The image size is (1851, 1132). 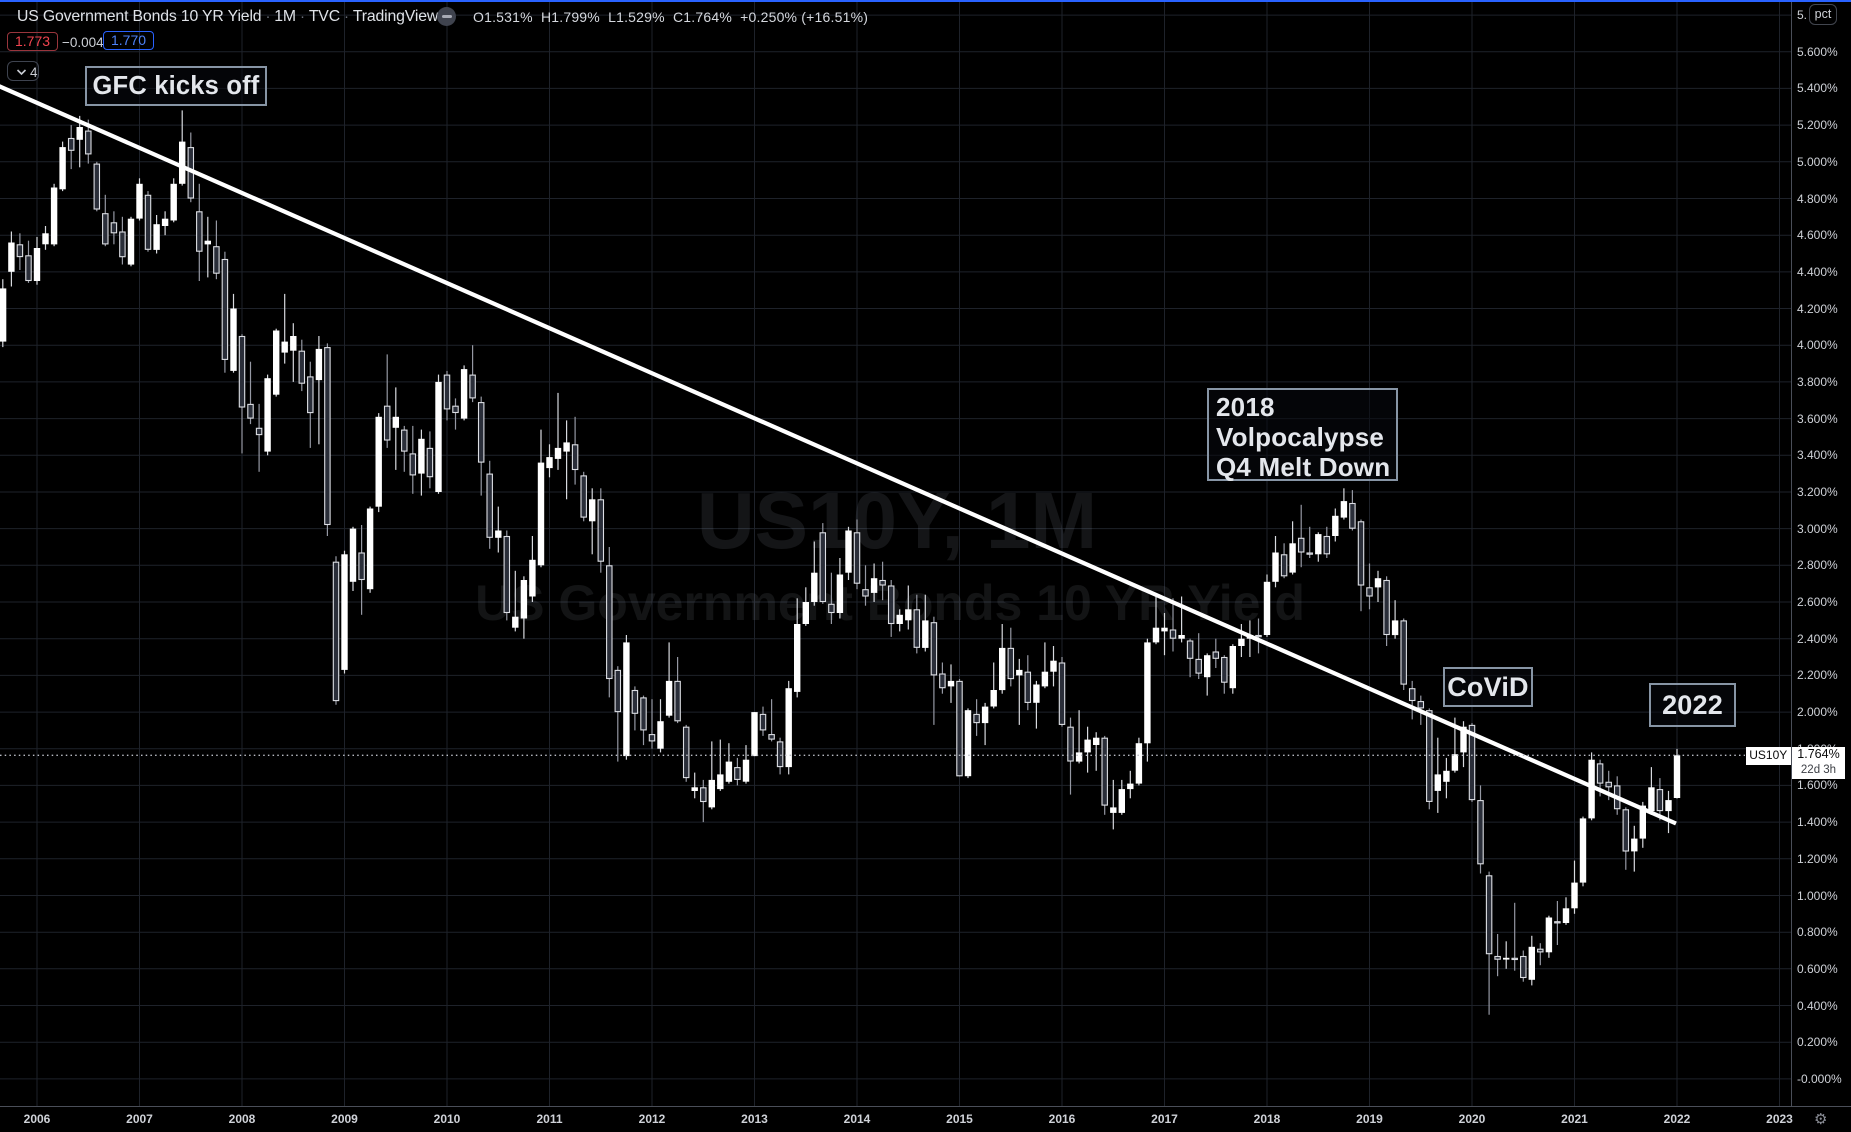 I want to click on svg-text: 4, so click(x=34, y=72).